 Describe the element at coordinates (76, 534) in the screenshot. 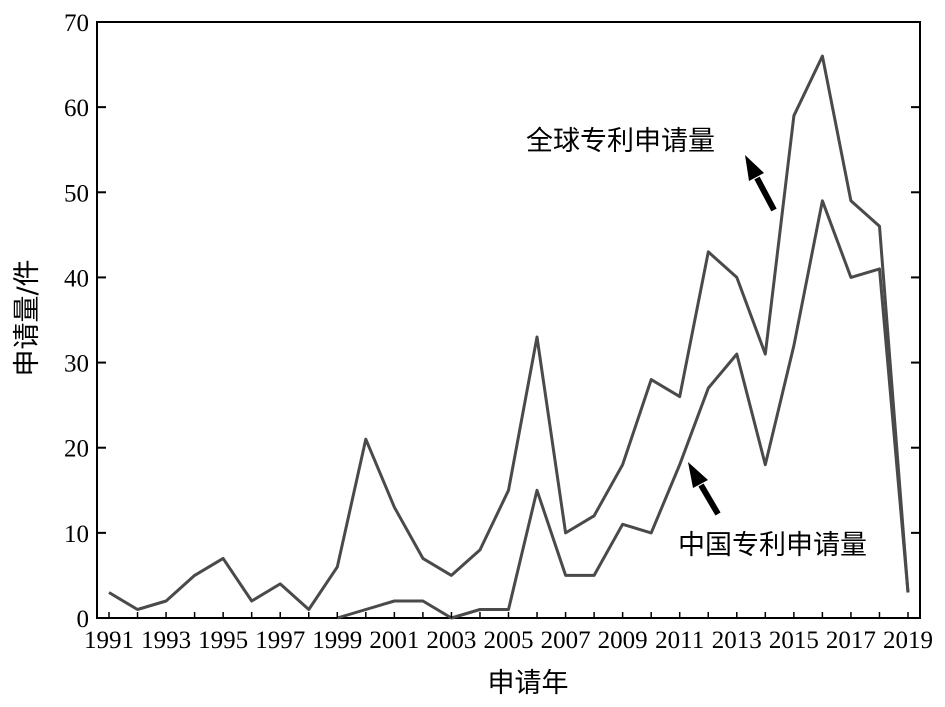

I see `y-tick-label: 10` at that location.